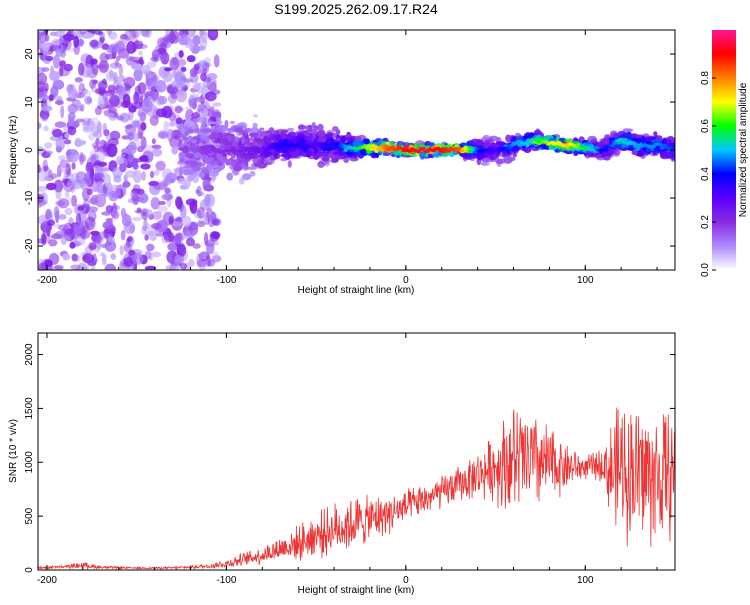  What do you see at coordinates (705, 126) in the screenshot?
I see `colorbar-tick-label: 0.6` at bounding box center [705, 126].